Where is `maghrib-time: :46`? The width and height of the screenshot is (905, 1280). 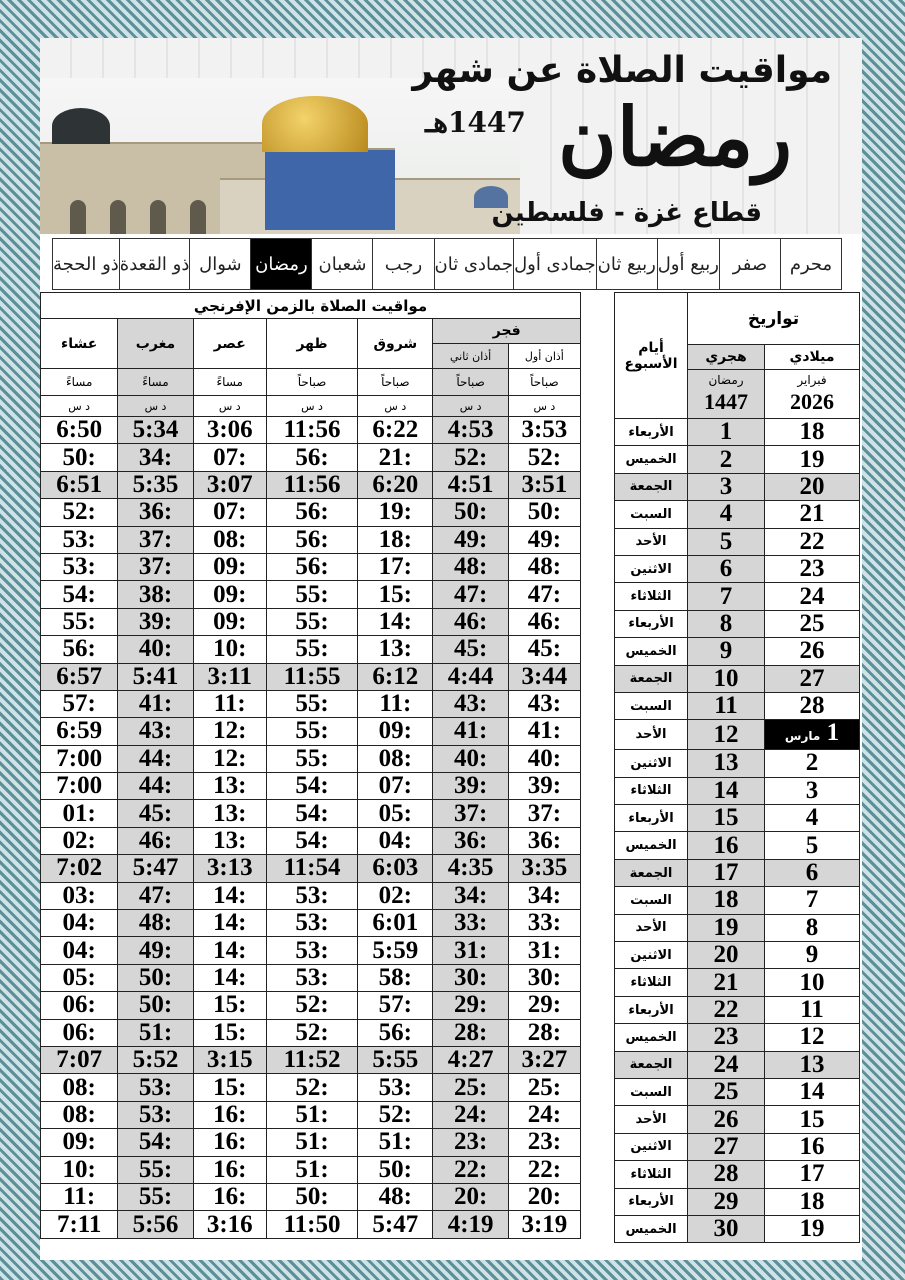
maghrib-time: :46 is located at coordinates (155, 841).